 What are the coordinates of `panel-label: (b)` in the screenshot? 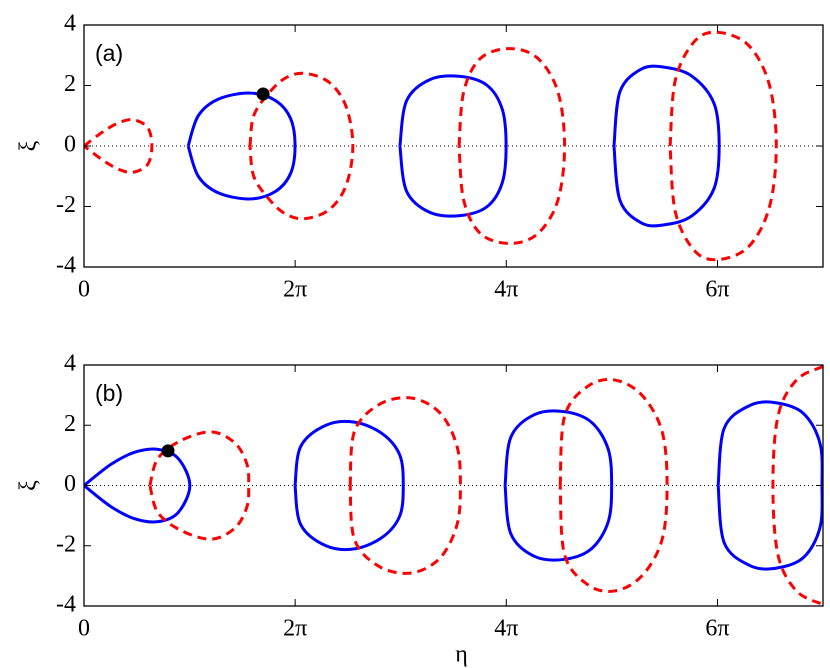 It's located at (109, 393).